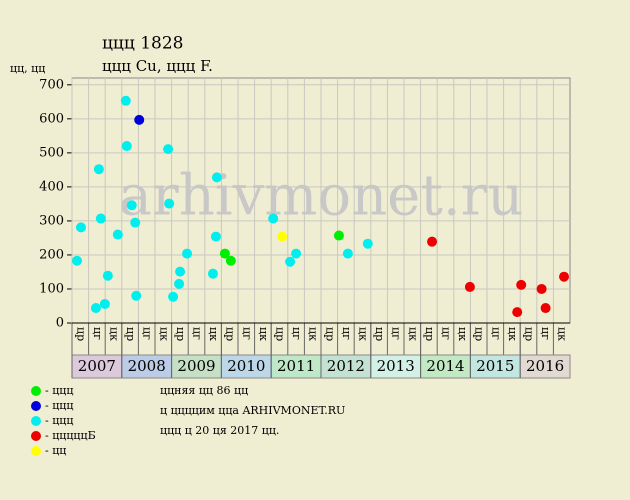  Describe the element at coordinates (51, 288) in the screenshot. I see `y-tick-label: 100` at that location.